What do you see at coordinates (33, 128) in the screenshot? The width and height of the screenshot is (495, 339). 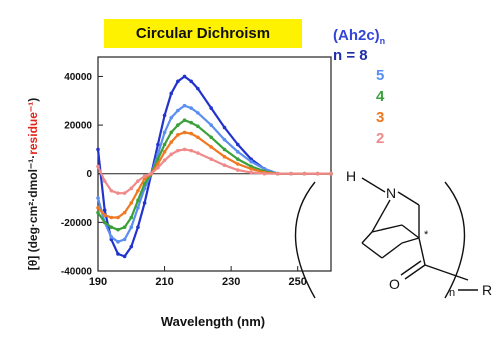 I see `y-axis-label-residue: residue⁻¹` at bounding box center [33, 128].